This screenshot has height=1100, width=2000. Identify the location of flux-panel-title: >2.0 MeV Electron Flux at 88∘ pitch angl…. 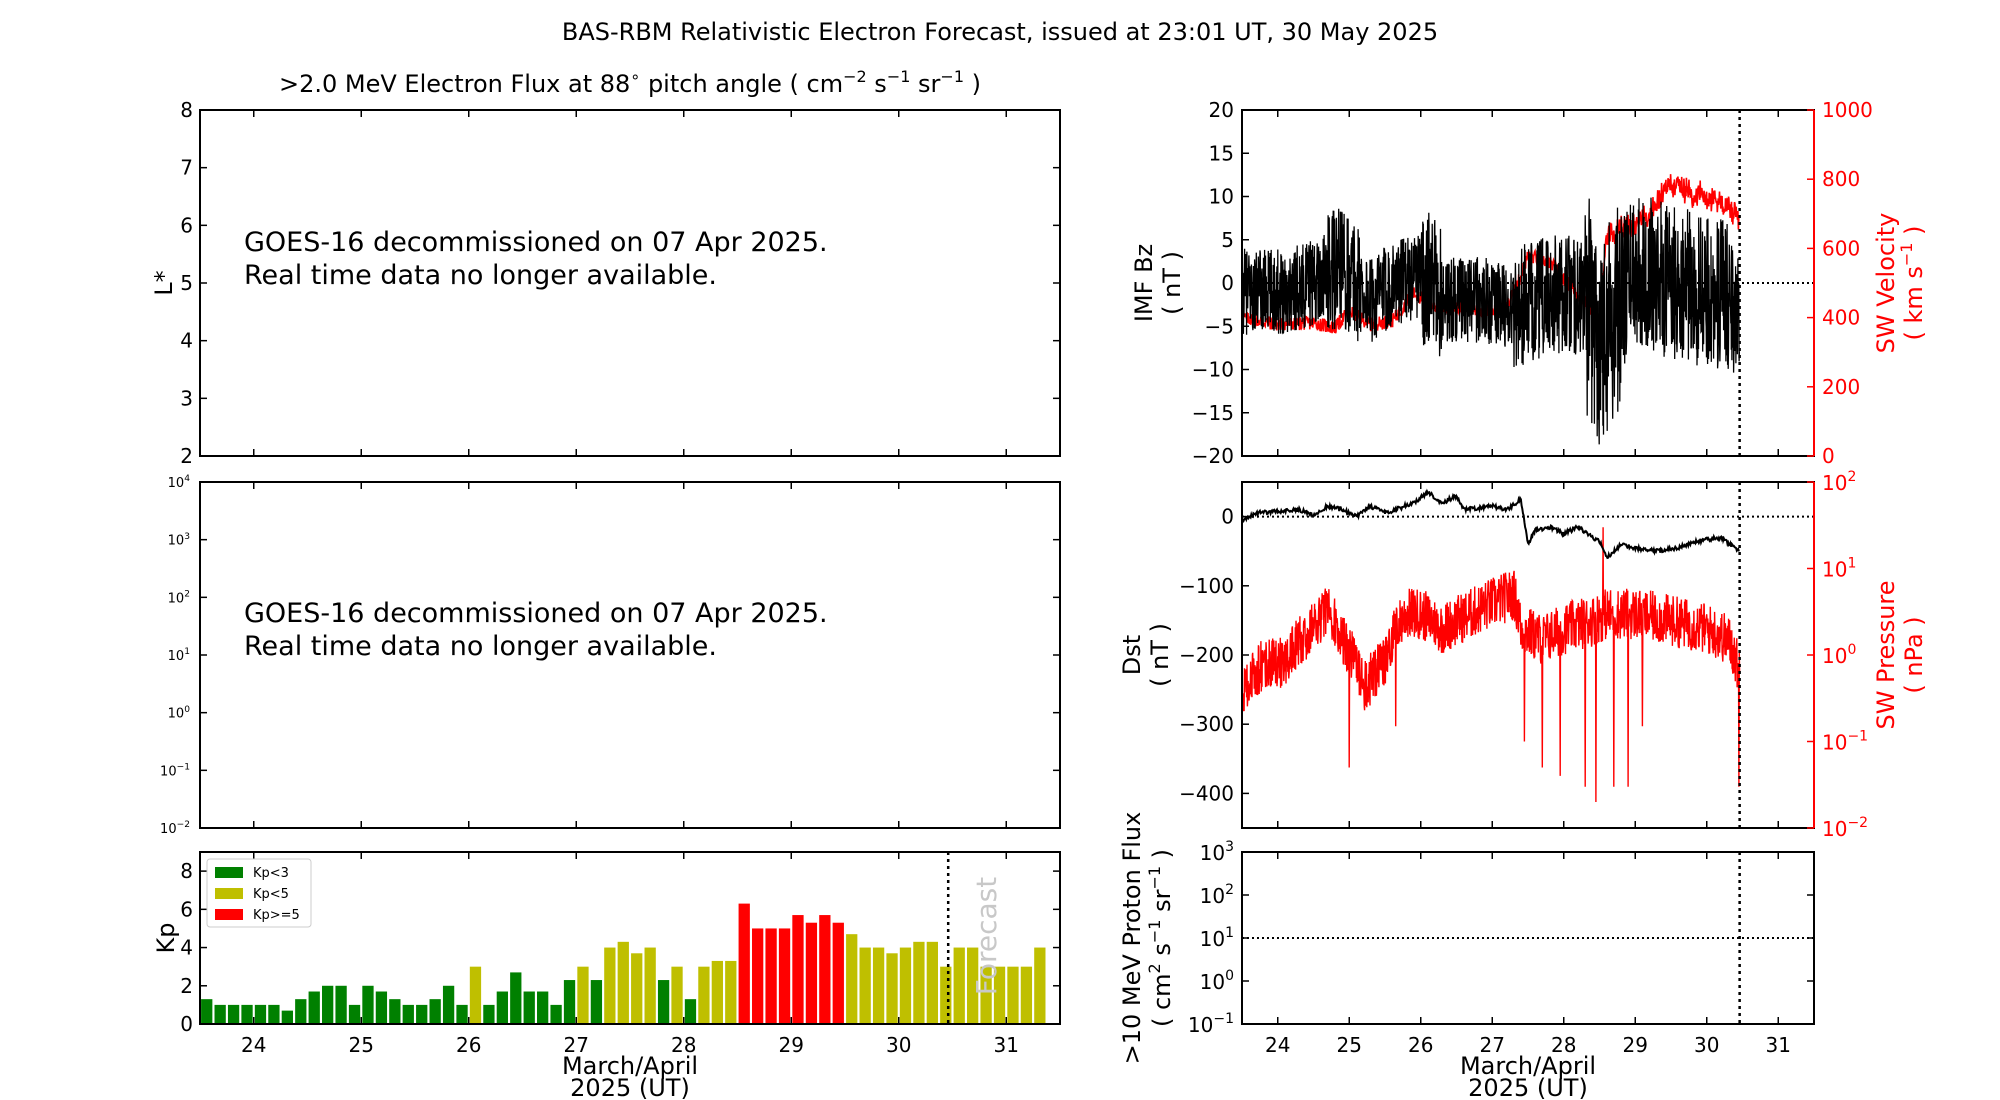
(630, 82).